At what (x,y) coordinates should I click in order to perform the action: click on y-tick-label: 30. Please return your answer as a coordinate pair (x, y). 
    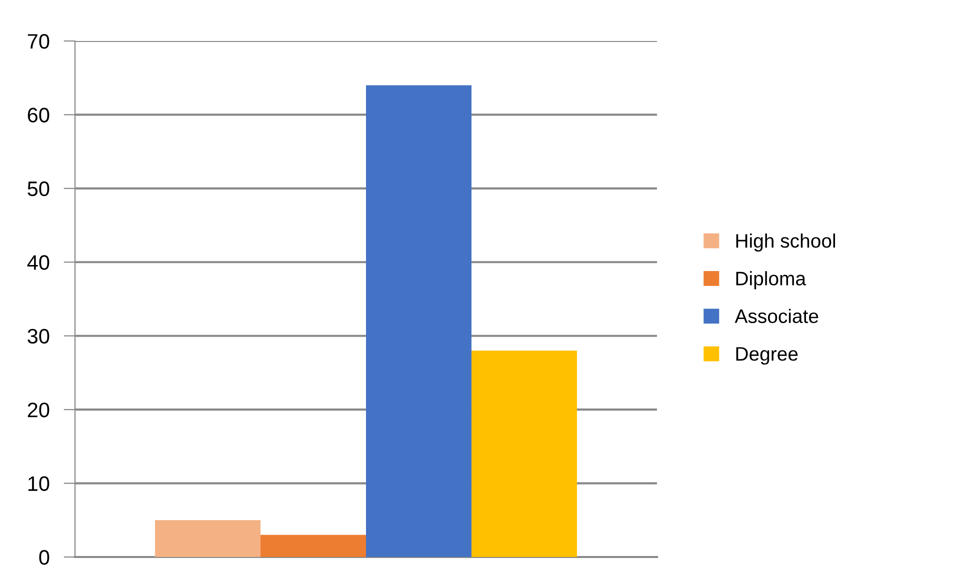
    Looking at the image, I should click on (39, 336).